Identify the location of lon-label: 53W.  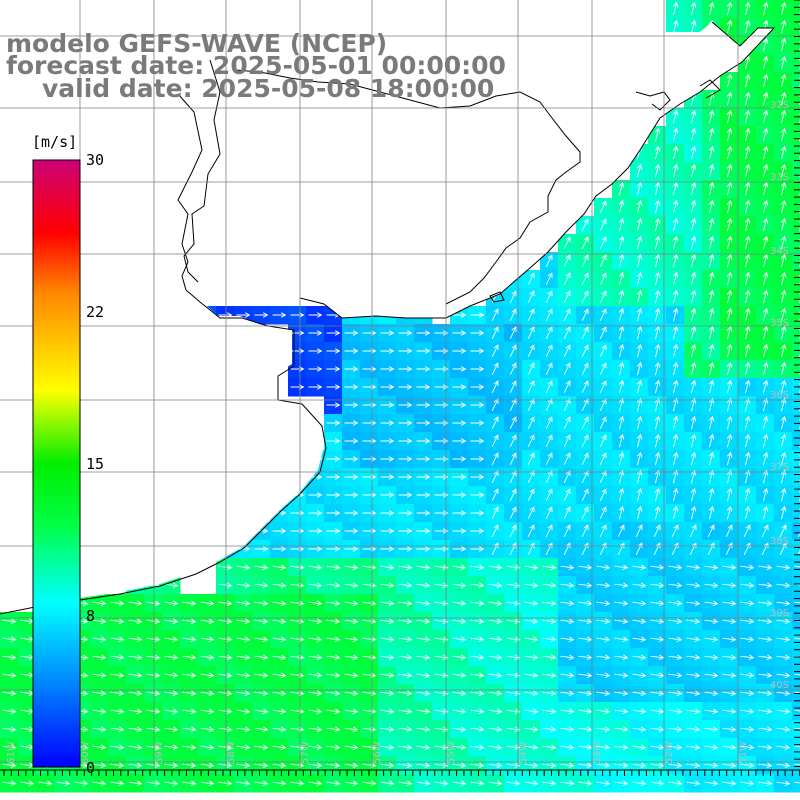
(597, 752).